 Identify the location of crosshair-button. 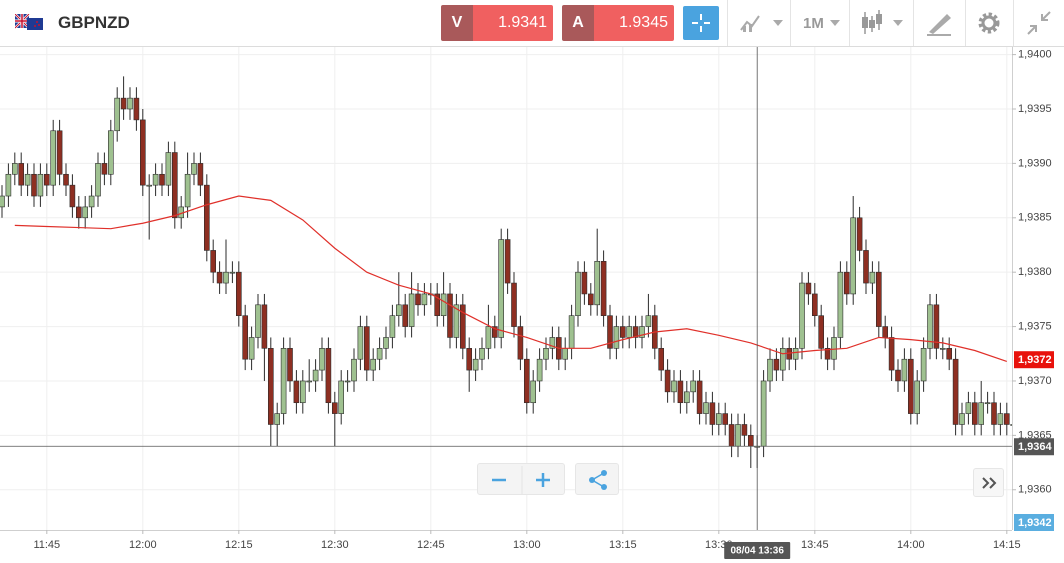
(701, 23).